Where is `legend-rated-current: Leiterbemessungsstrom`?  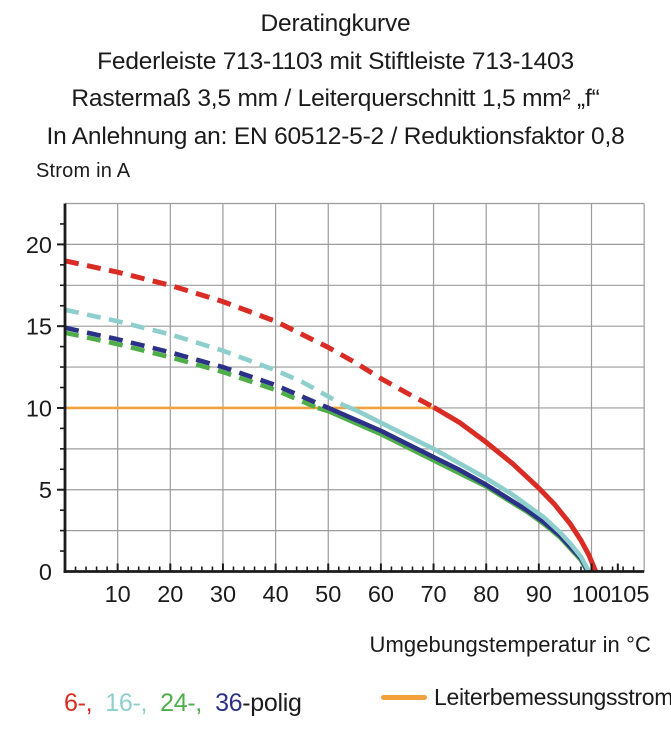 legend-rated-current: Leiterbemessungsstrom is located at coordinates (526, 697).